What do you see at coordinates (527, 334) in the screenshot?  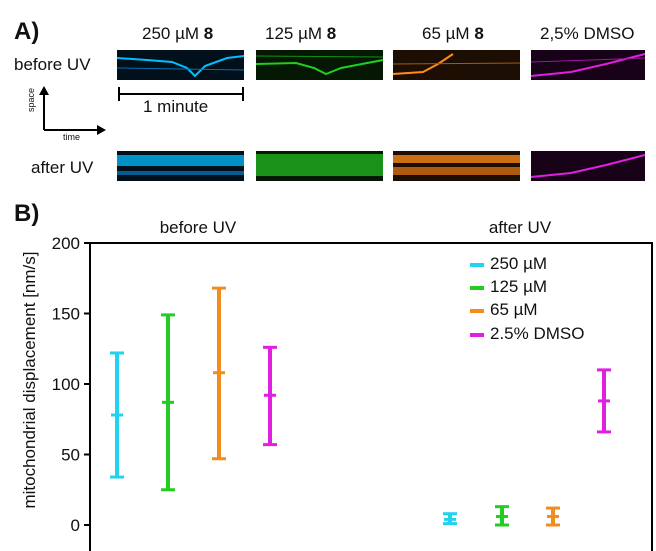 I see `legend-item-dmso: 2.5% DMSO` at bounding box center [527, 334].